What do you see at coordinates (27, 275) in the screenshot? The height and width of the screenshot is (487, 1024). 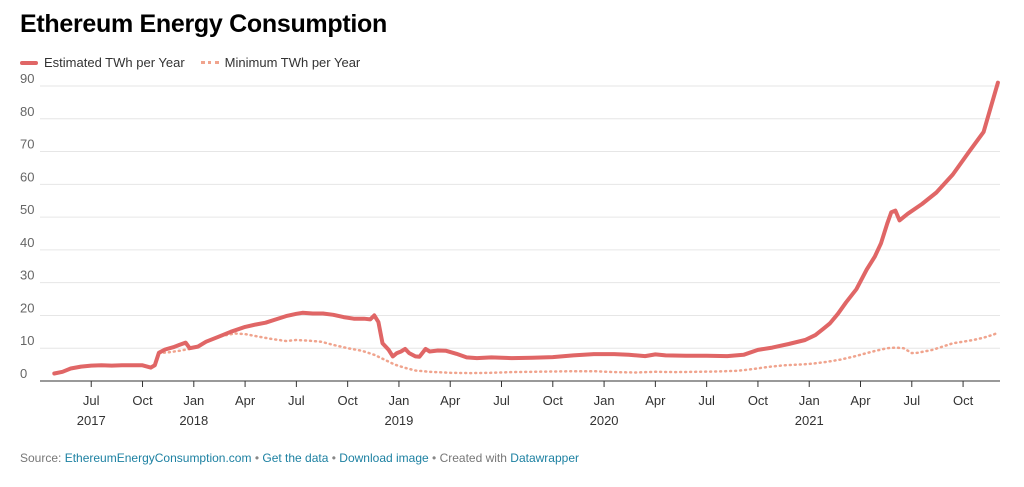 I see `y-tick-label: 30` at bounding box center [27, 275].